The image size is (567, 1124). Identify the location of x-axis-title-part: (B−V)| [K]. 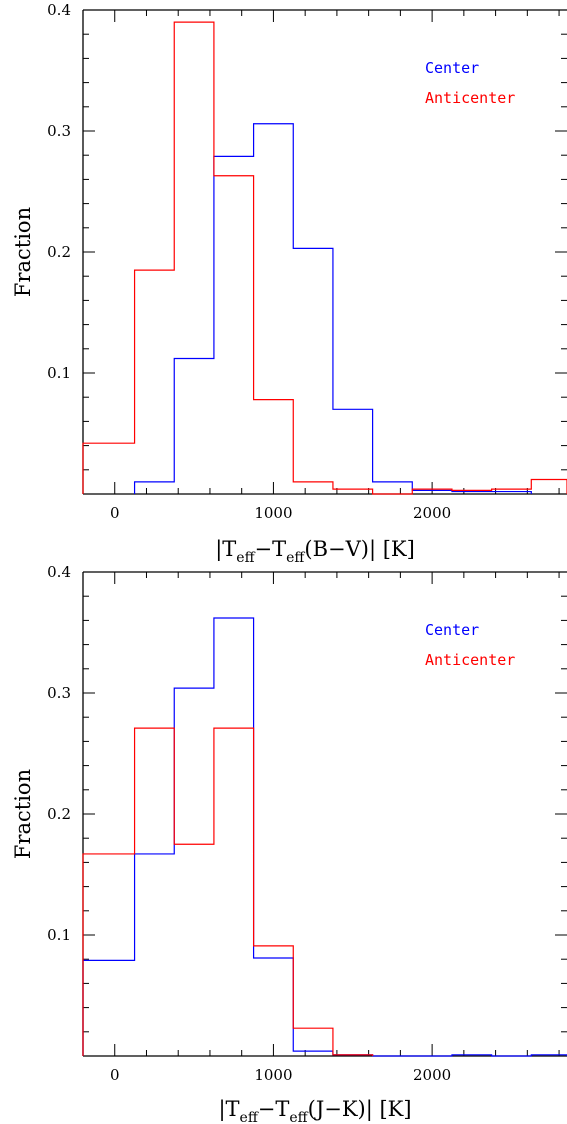
(359, 549).